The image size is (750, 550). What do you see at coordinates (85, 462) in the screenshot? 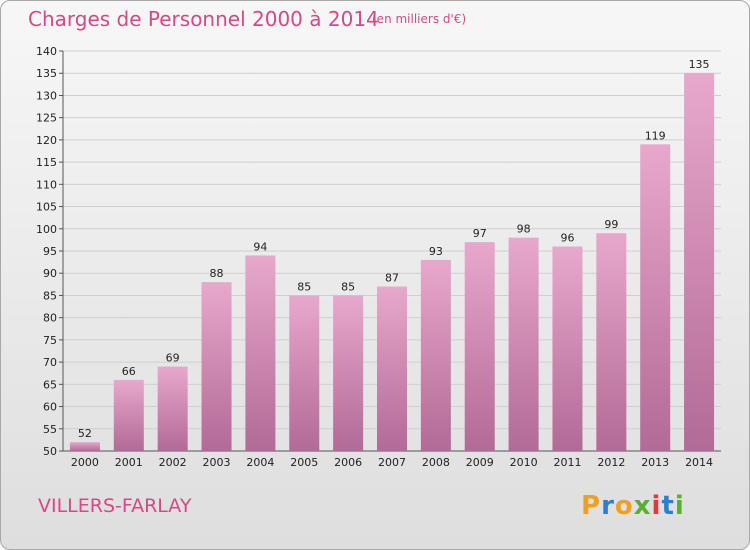
I see `x-tick-label: 2000` at bounding box center [85, 462].